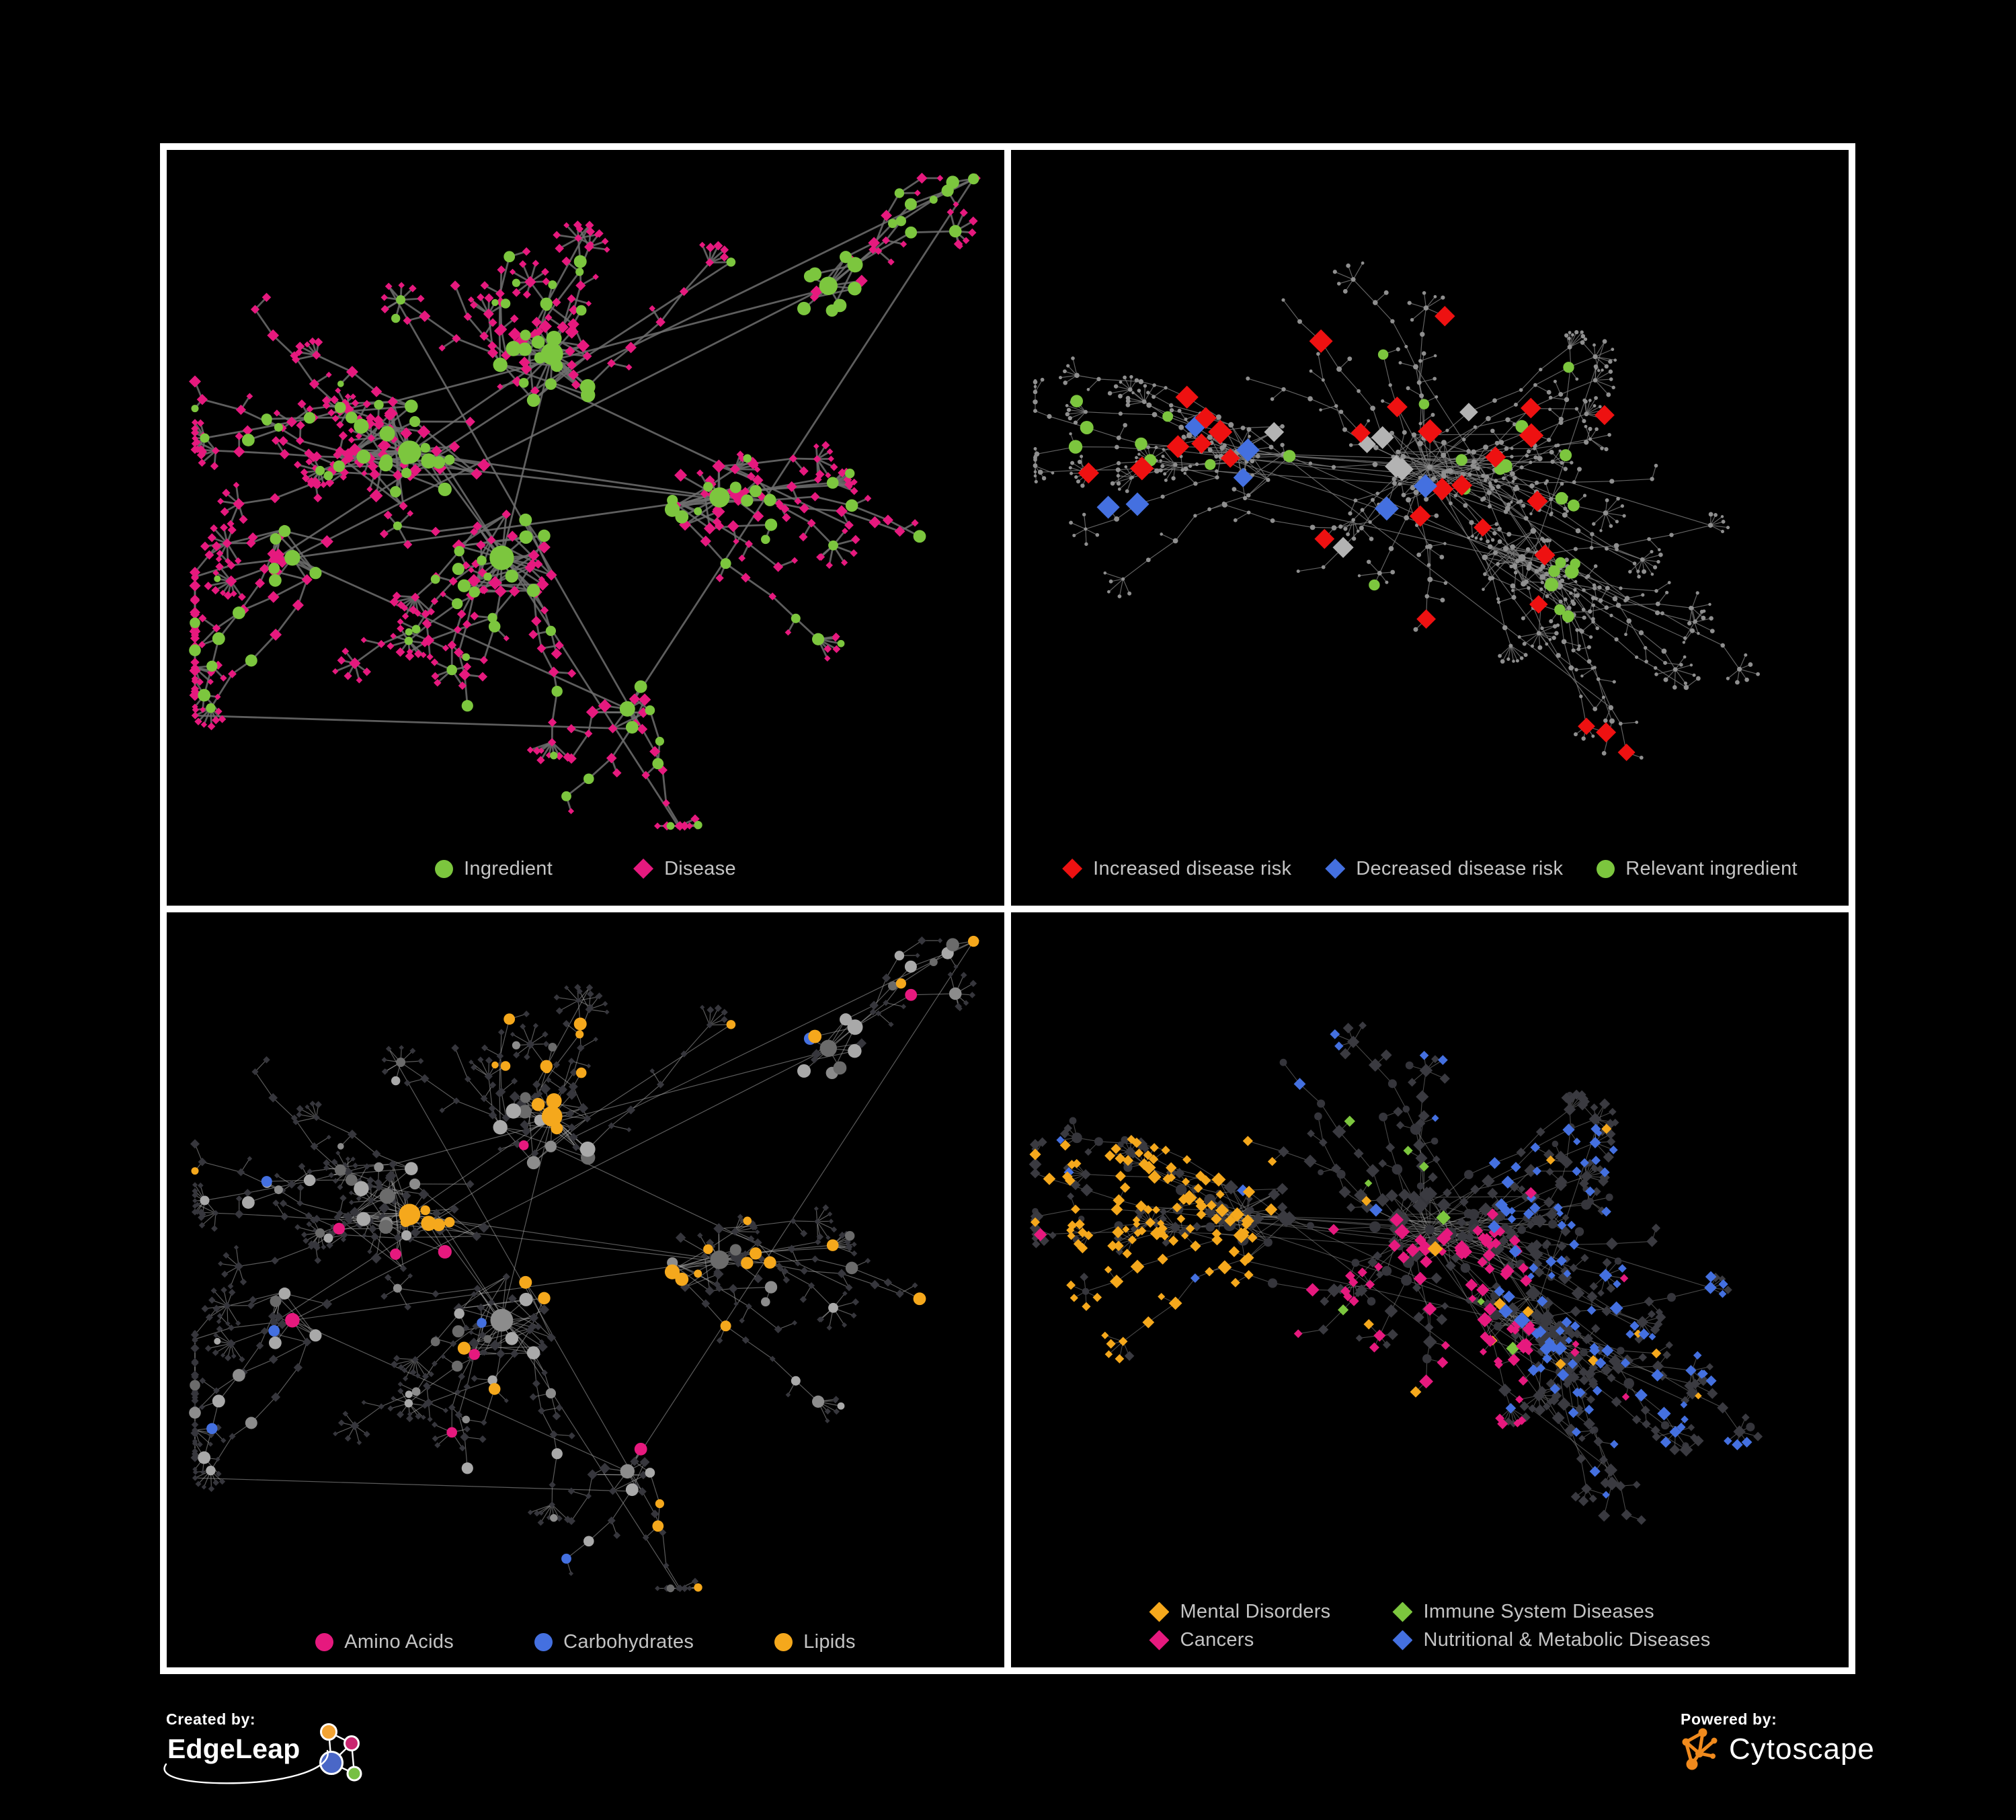 The width and height of the screenshot is (2016, 1820). What do you see at coordinates (1396, 511) in the screenshot?
I see `network-disease-risk` at bounding box center [1396, 511].